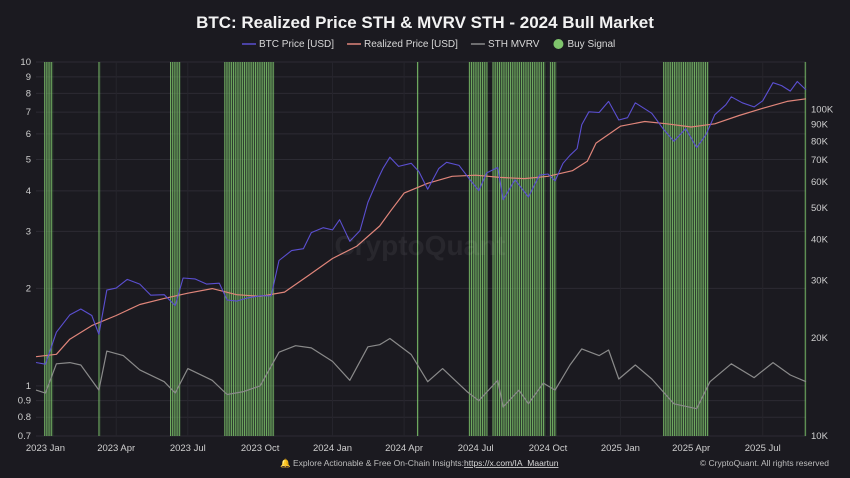  What do you see at coordinates (820, 338) in the screenshot?
I see `right-tick-label: 20K` at bounding box center [820, 338].